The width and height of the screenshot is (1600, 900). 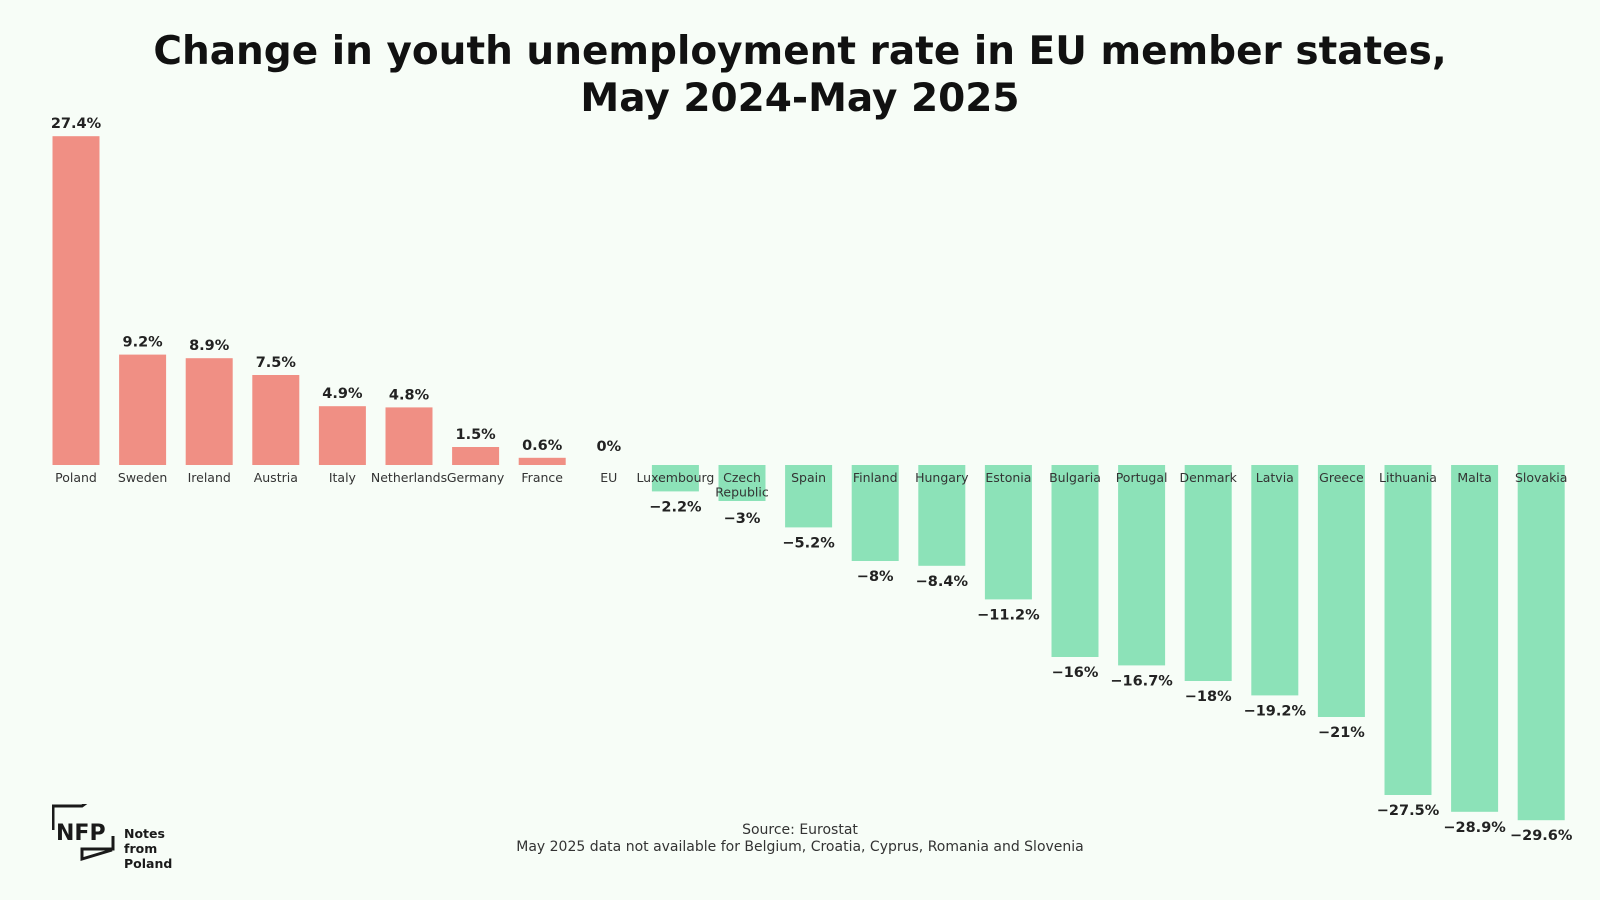 What do you see at coordinates (1341, 591) in the screenshot?
I see `bar-greece` at bounding box center [1341, 591].